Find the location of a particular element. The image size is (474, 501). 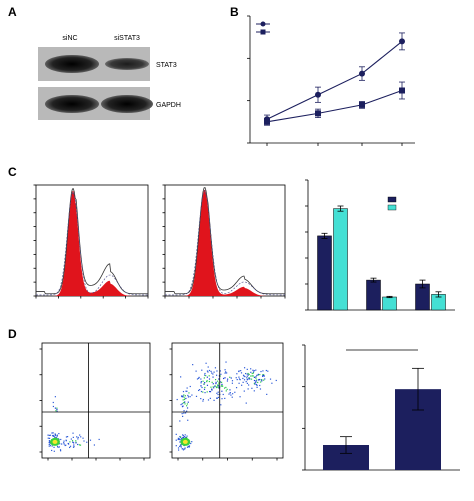

blot-lane-label-2: siSTAT3 is located at coordinates (127, 38).